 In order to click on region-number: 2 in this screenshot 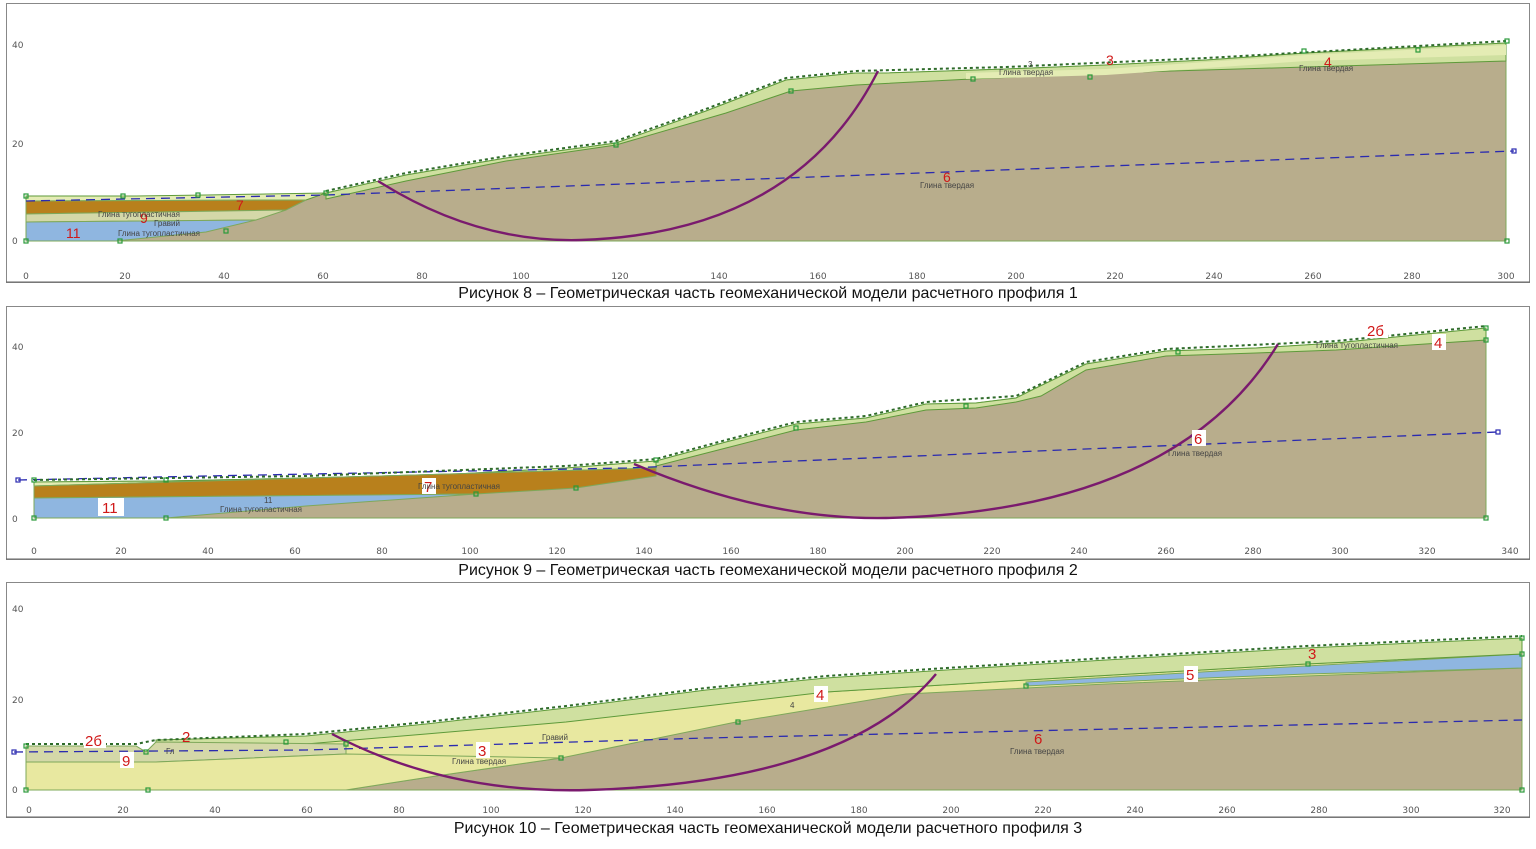, I will do `click(186, 737)`.